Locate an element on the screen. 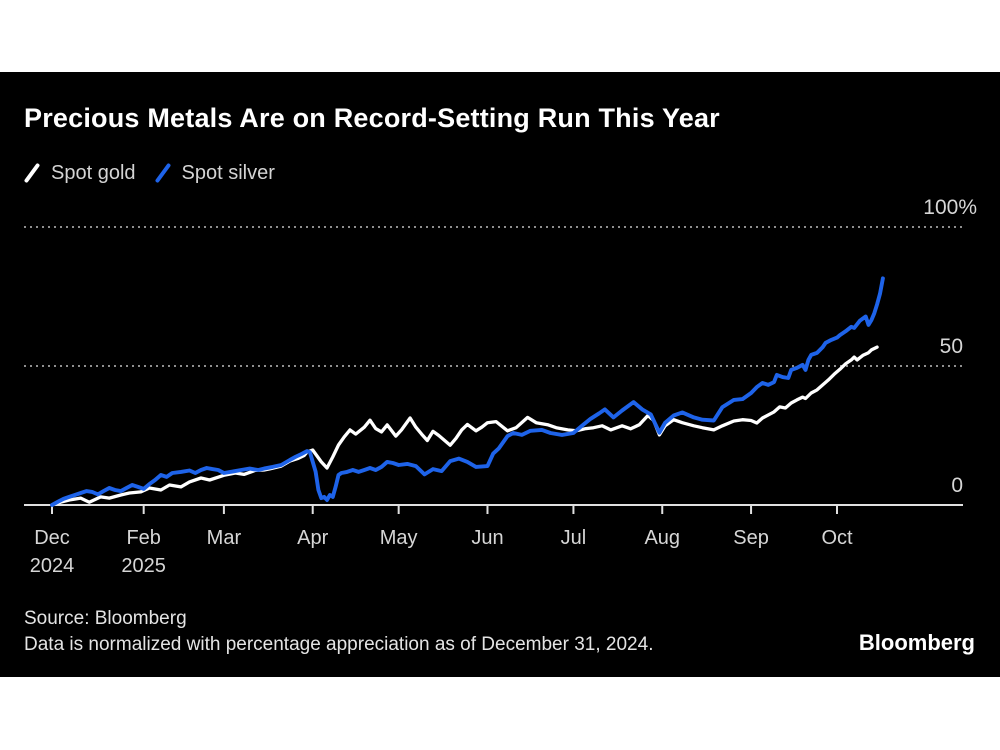  x-tick-label-sep: Sep is located at coordinates (751, 538).